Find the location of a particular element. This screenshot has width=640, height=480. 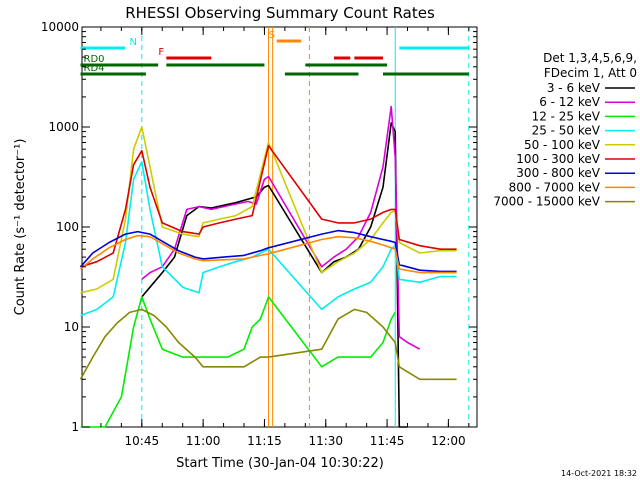

legend-header-2: FDecim 1, Att 0 is located at coordinates (590, 73).